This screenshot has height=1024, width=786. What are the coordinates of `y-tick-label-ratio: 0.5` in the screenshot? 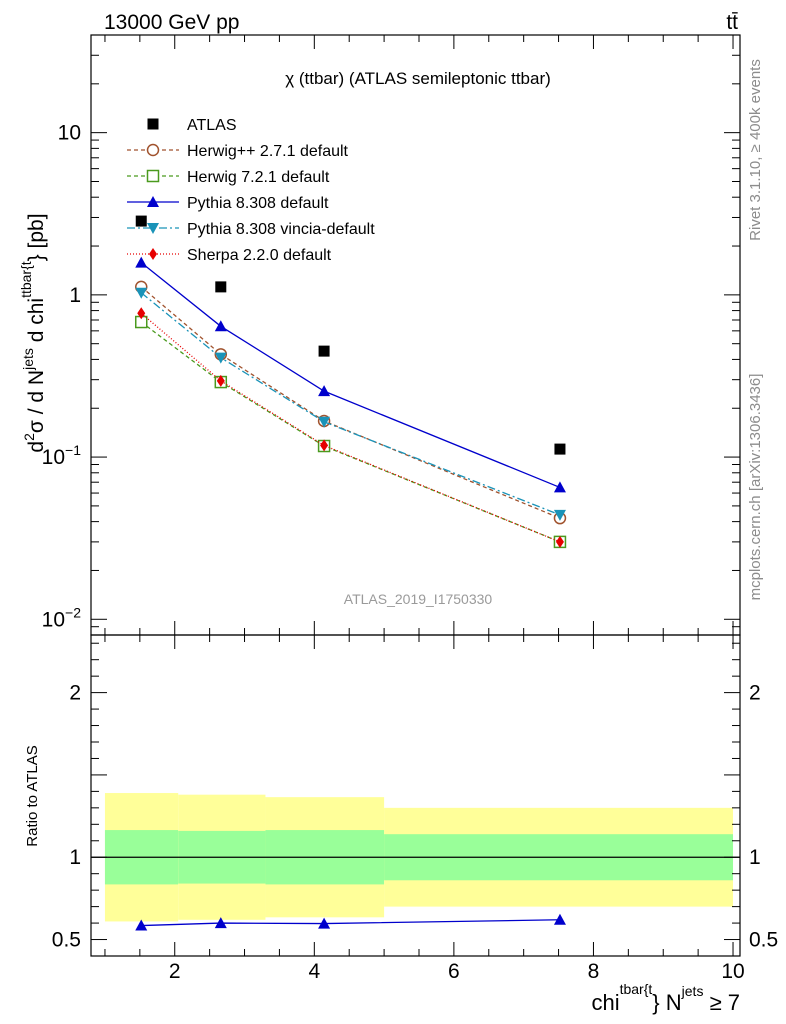 It's located at (66, 940).